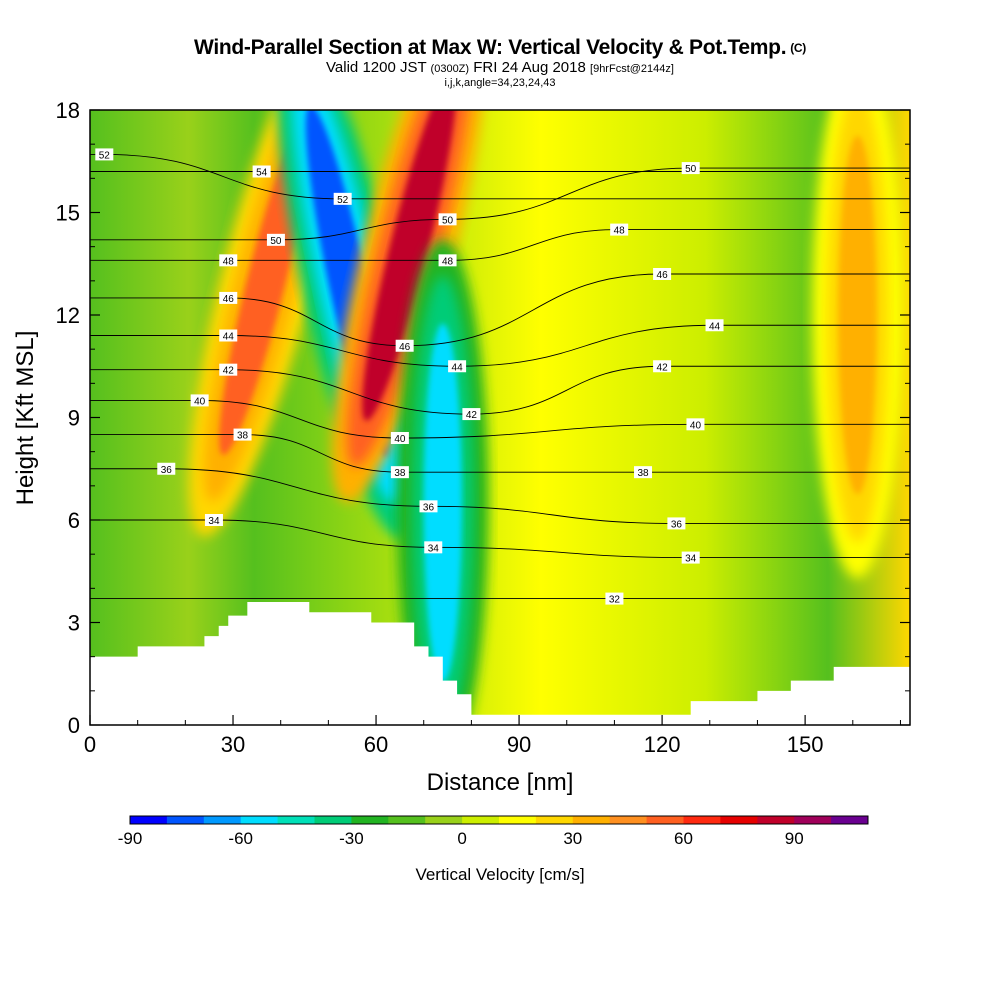 The width and height of the screenshot is (1000, 1000). Describe the element at coordinates (130, 838) in the screenshot. I see `colorbar-label: -90` at that location.